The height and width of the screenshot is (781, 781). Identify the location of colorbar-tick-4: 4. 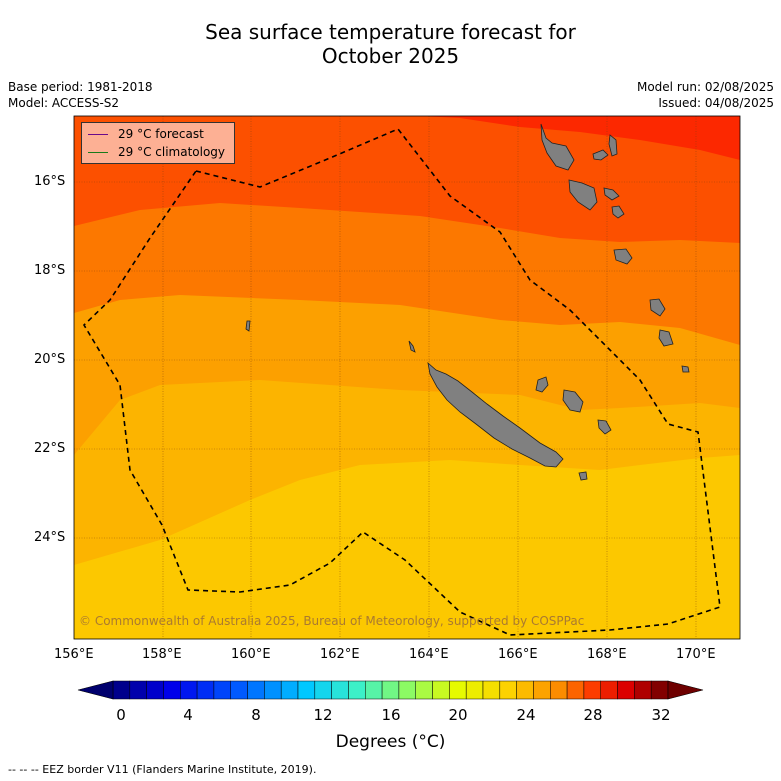
(188, 715).